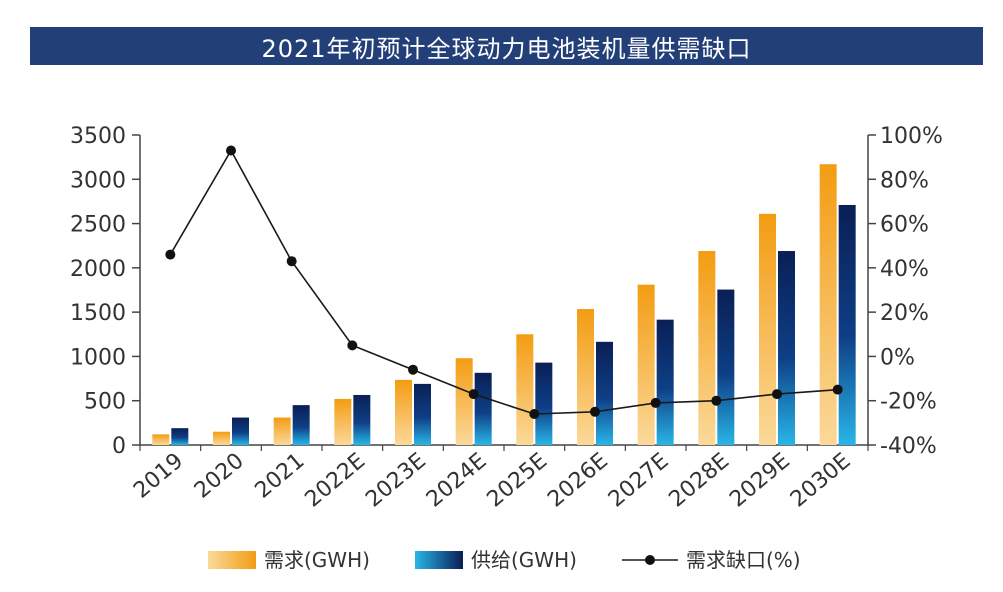 This screenshot has width=1003, height=592. What do you see at coordinates (911, 136) in the screenshot?
I see `y-right-tick-label: 100%` at bounding box center [911, 136].